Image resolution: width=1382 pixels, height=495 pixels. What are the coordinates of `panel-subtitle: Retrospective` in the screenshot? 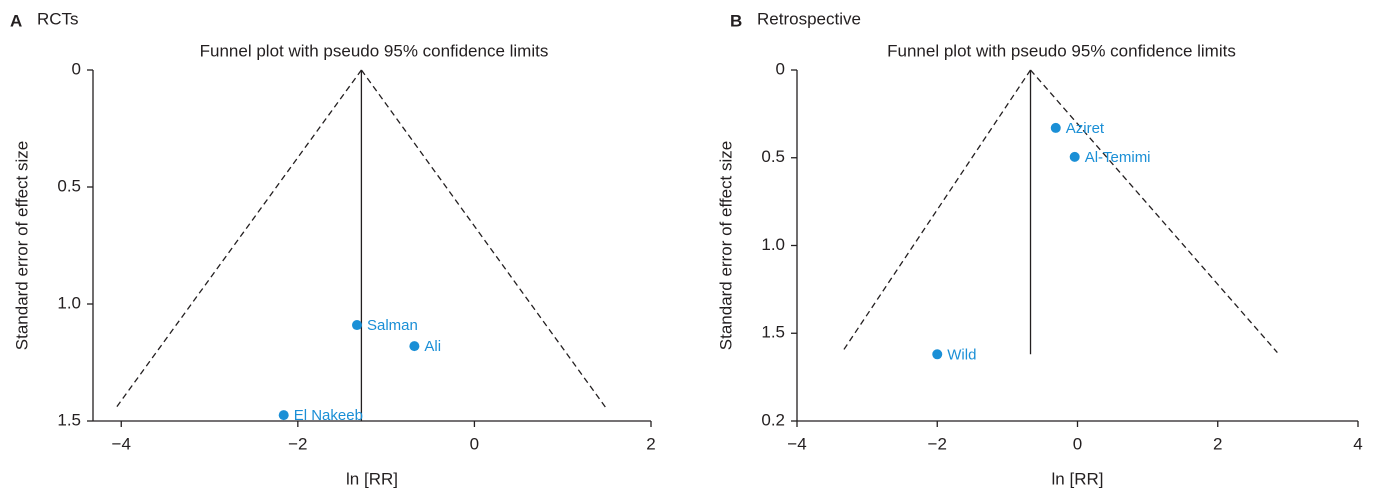 It's located at (809, 18).